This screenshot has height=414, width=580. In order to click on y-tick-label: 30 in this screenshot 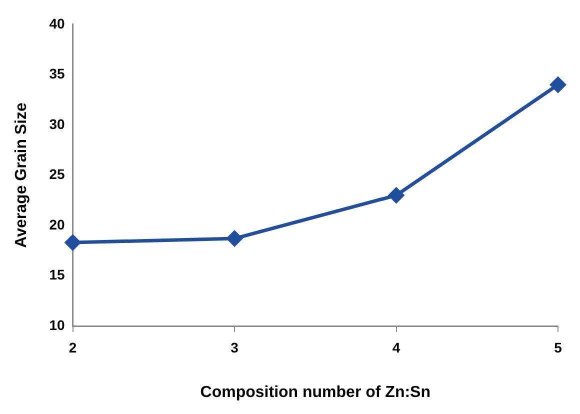, I will do `click(57, 124)`.